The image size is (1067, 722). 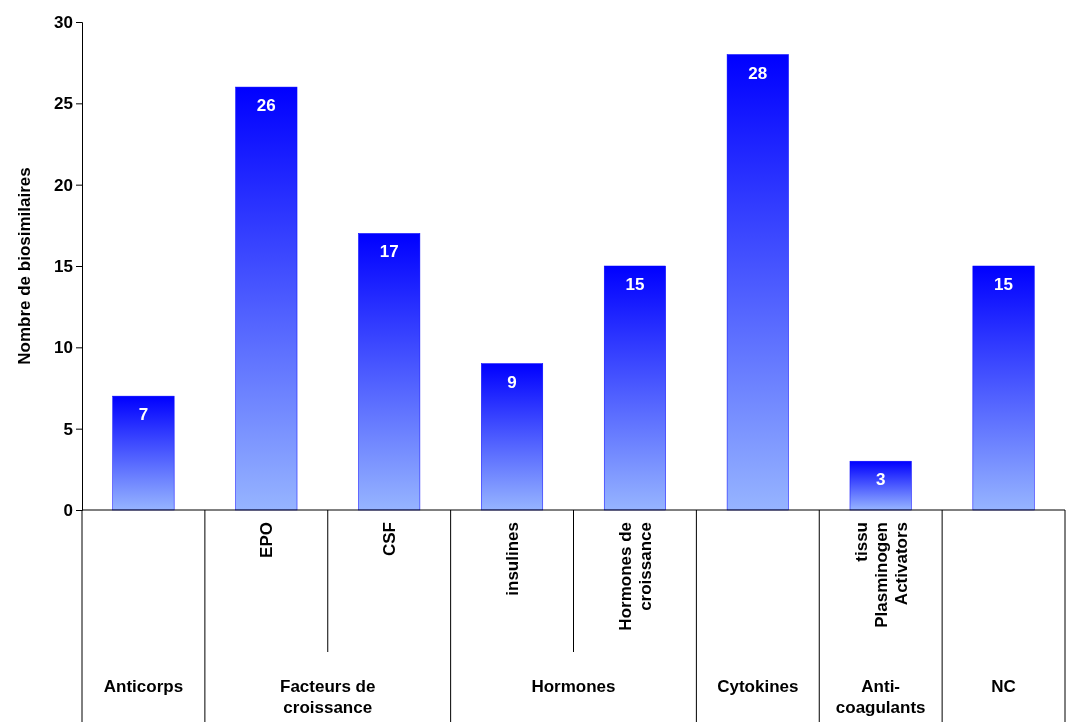 I want to click on y-tick-label: 10, so click(x=63, y=348).